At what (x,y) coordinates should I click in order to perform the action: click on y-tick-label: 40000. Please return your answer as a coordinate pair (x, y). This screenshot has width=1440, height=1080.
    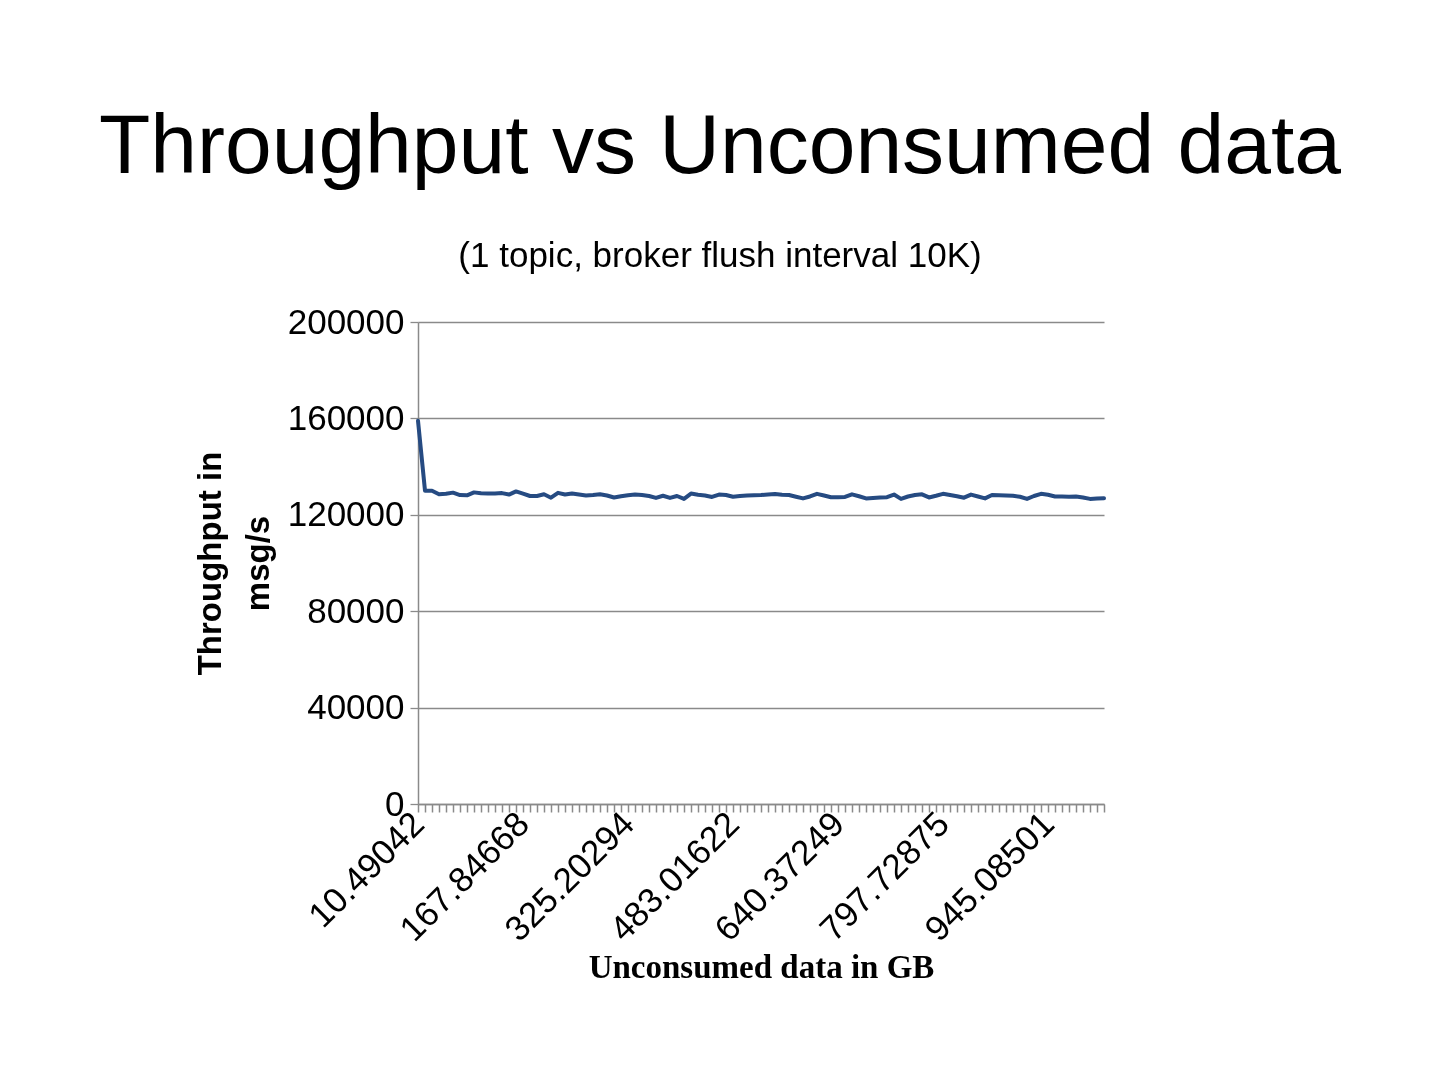
    Looking at the image, I should click on (356, 707).